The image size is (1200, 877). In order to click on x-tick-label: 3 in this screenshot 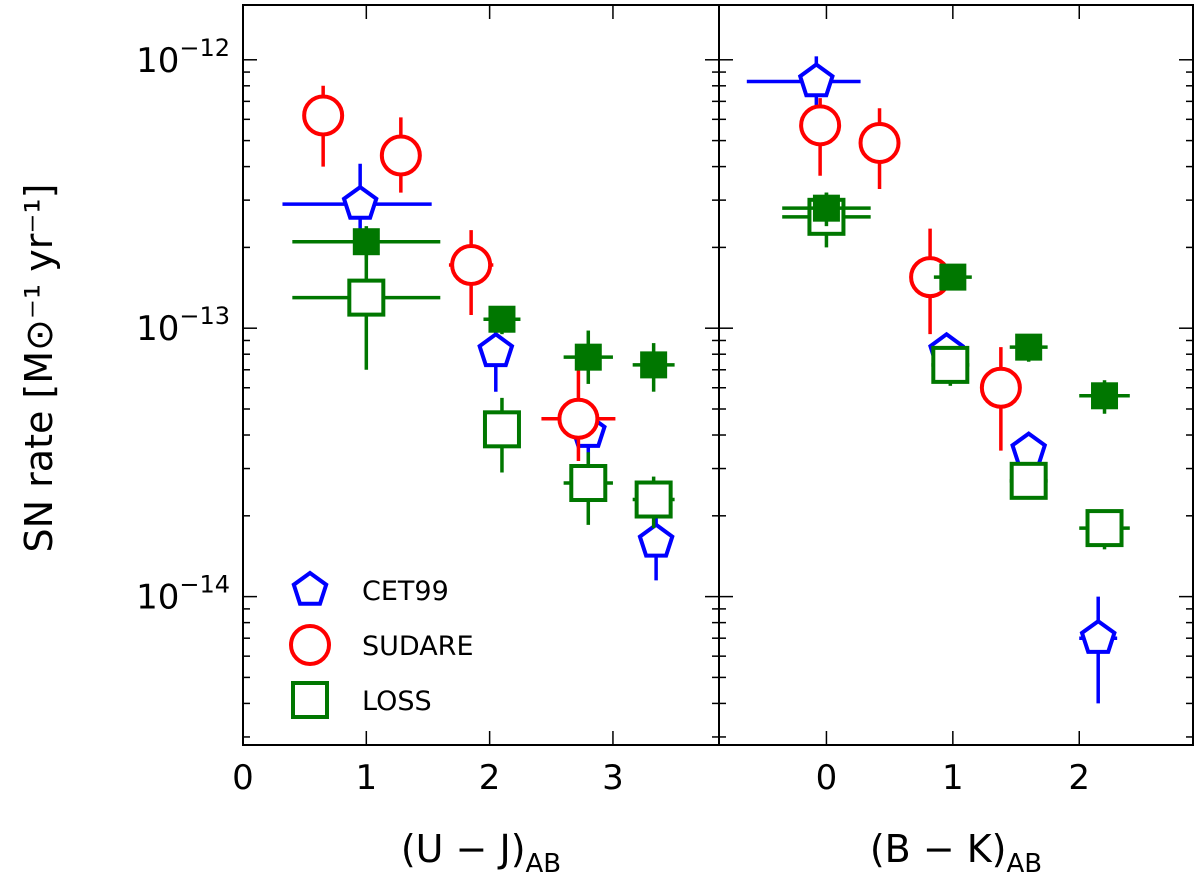, I will do `click(613, 778)`.